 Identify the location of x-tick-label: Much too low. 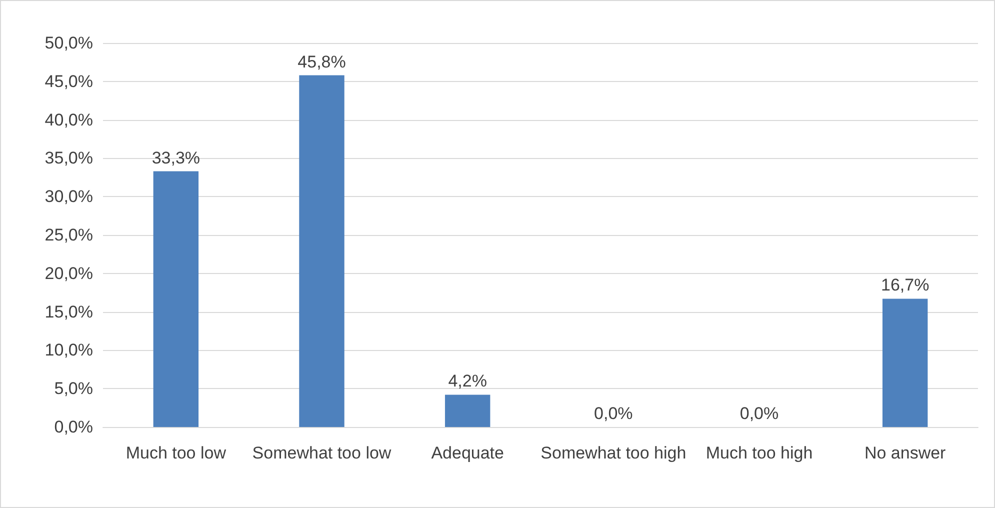
(176, 453).